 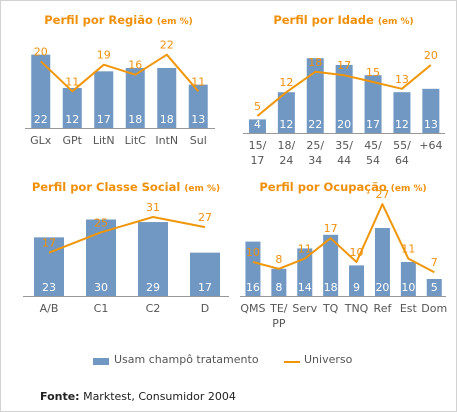 I want to click on chart-title: Perfil por Ocupação (em %), so click(x=343, y=187).